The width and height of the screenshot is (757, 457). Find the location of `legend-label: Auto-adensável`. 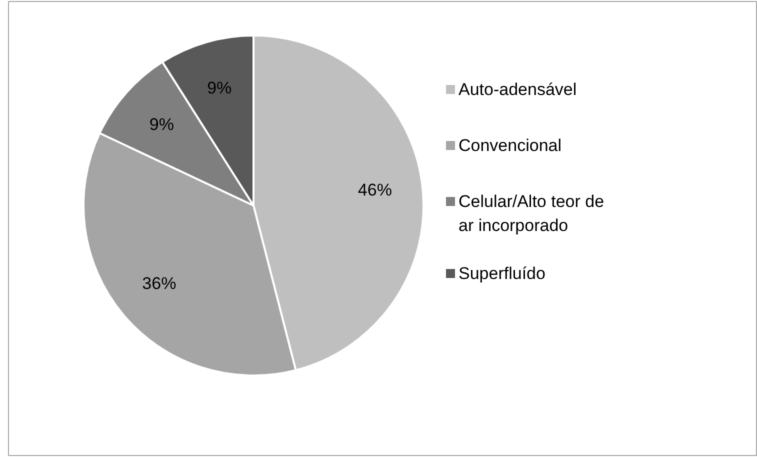

legend-label: Auto-adensável is located at coordinates (517, 89).